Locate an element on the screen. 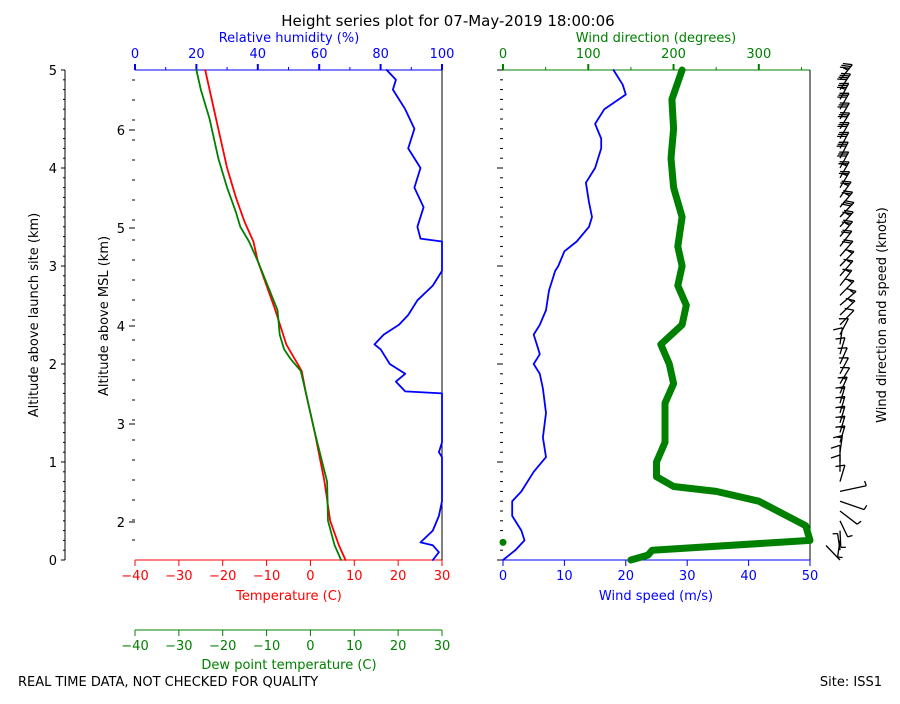 This screenshot has width=900, height=704. dewpoint-series is located at coordinates (268, 315).